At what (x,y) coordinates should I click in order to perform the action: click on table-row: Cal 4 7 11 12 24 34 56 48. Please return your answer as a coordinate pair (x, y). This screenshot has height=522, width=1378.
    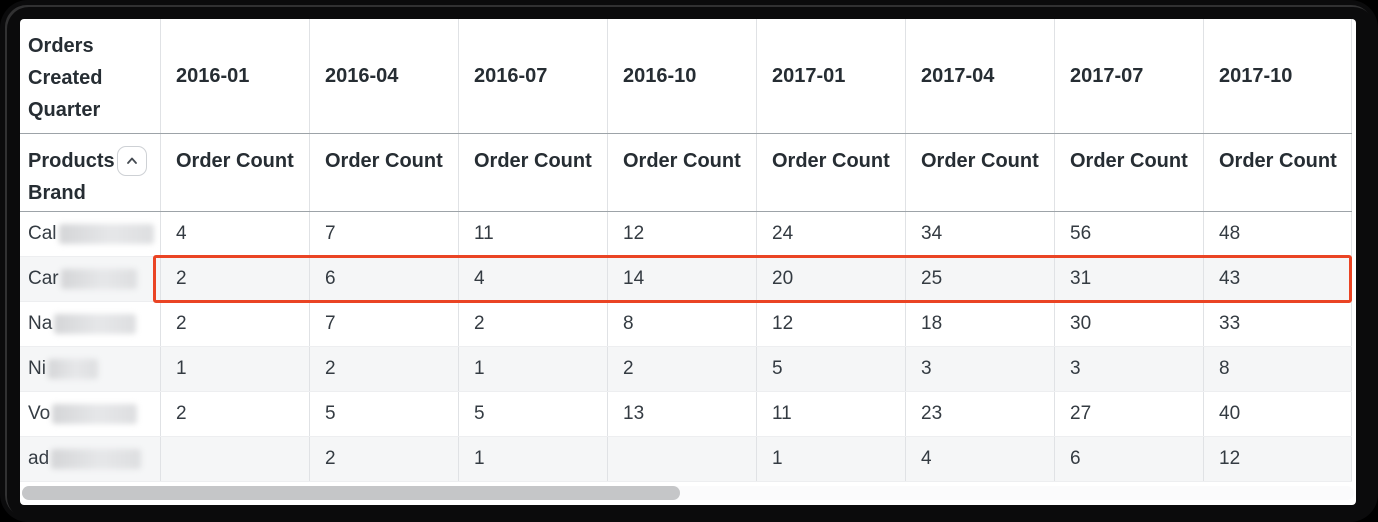
    Looking at the image, I should click on (686, 234).